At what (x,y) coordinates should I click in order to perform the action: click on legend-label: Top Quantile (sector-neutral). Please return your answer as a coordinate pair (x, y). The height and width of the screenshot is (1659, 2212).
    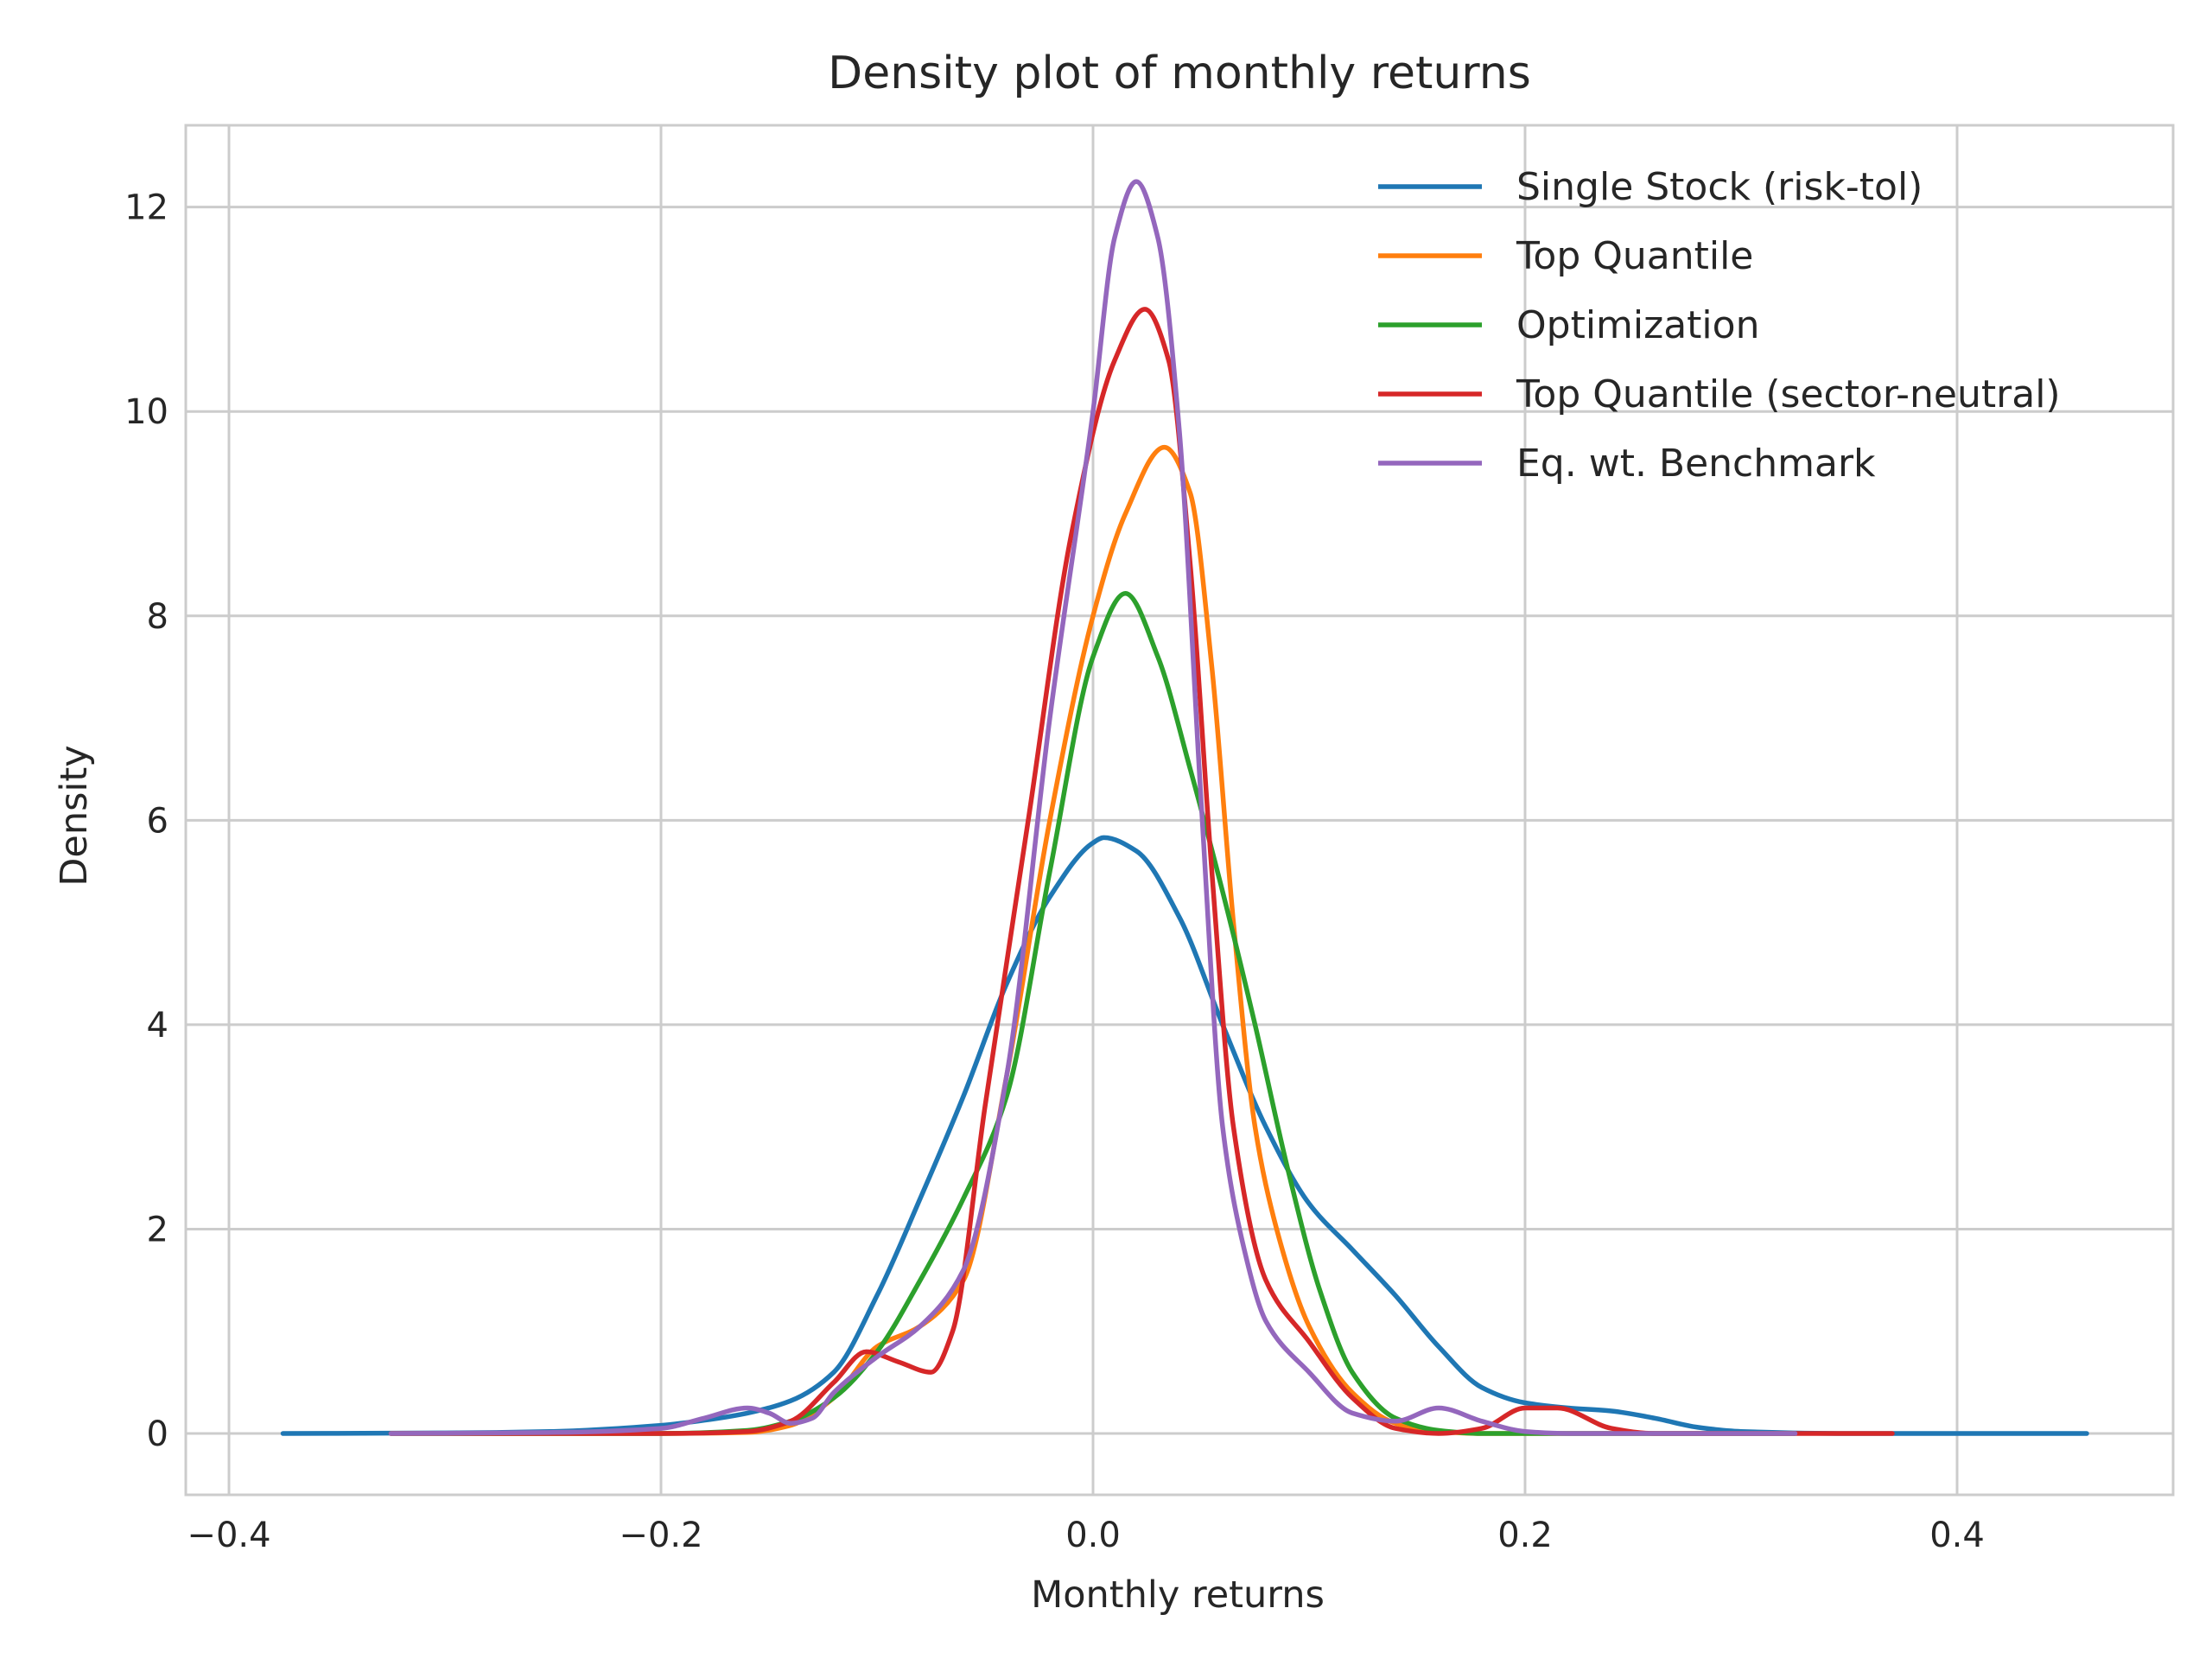
    Looking at the image, I should click on (1788, 394).